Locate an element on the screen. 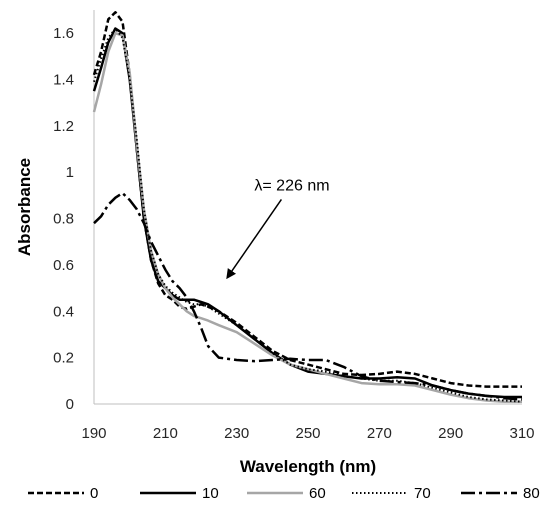 This screenshot has height=516, width=550. y-axis-title: Absorbance is located at coordinates (24, 207).